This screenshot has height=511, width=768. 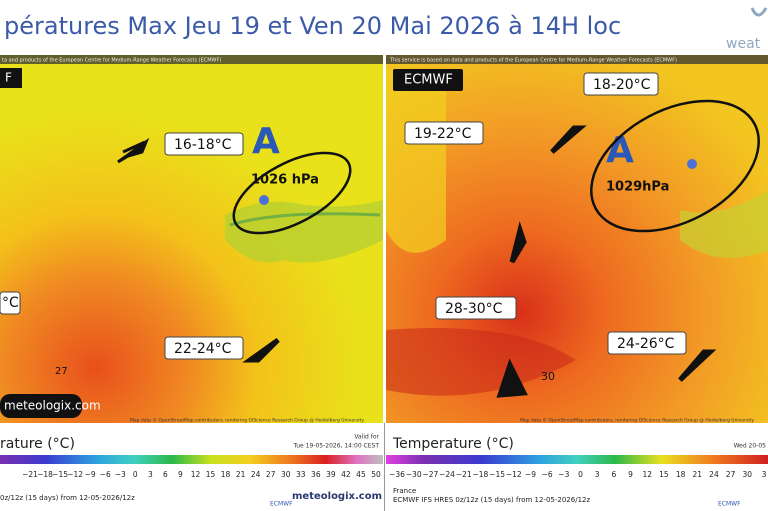 I want to click on temp-label: 28-30°C, so click(x=474, y=309).